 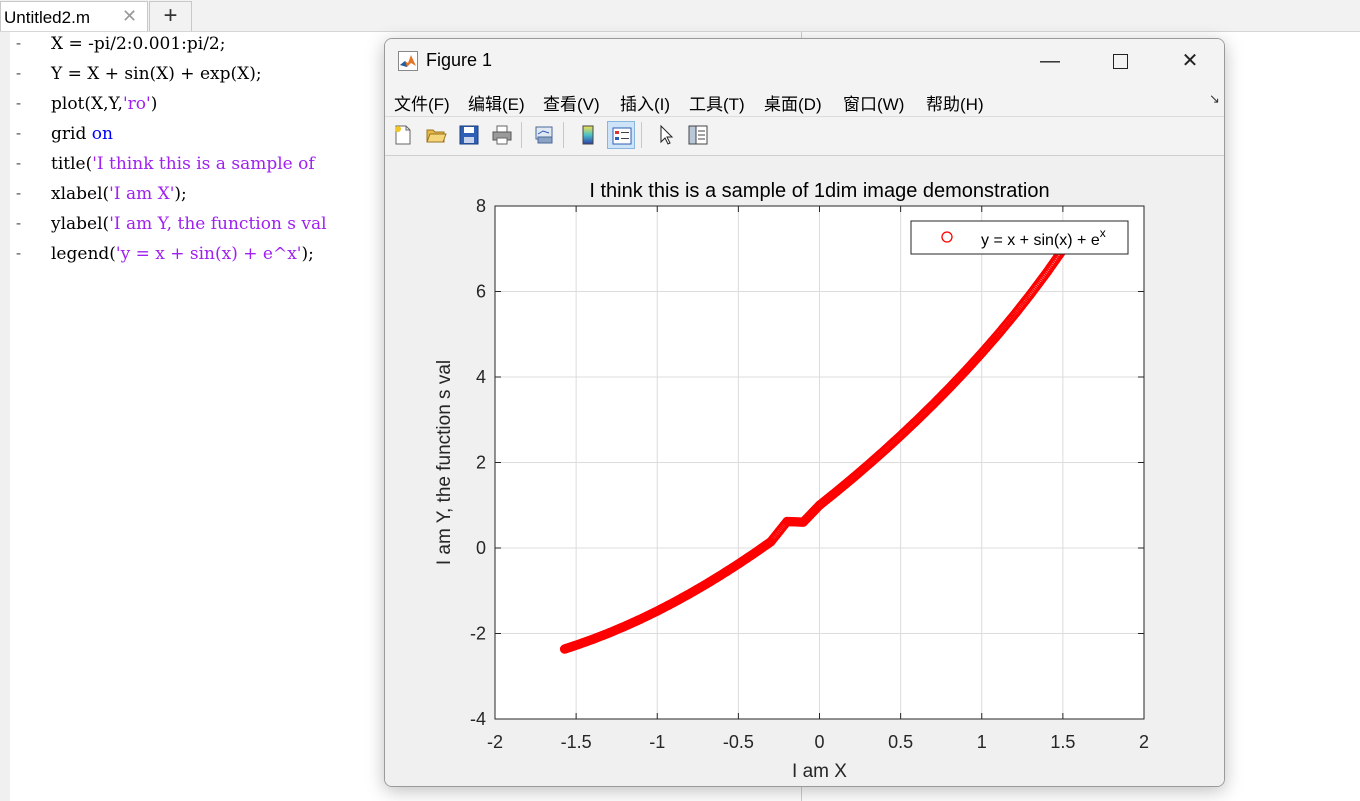 What do you see at coordinates (72, 164) in the screenshot?
I see `code-token: title(` at bounding box center [72, 164].